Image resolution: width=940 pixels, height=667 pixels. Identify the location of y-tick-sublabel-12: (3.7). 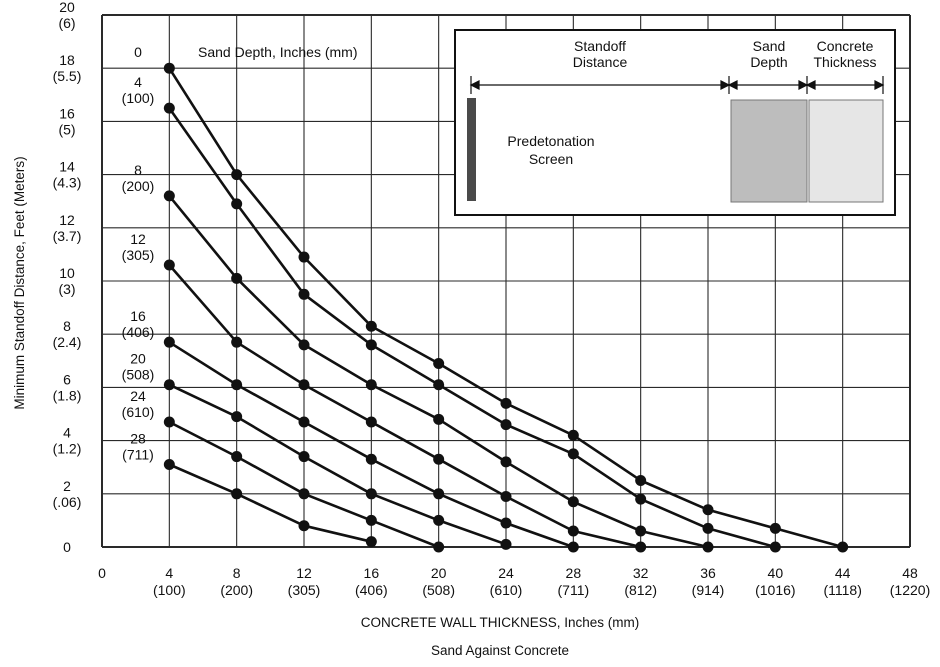
(67, 236).